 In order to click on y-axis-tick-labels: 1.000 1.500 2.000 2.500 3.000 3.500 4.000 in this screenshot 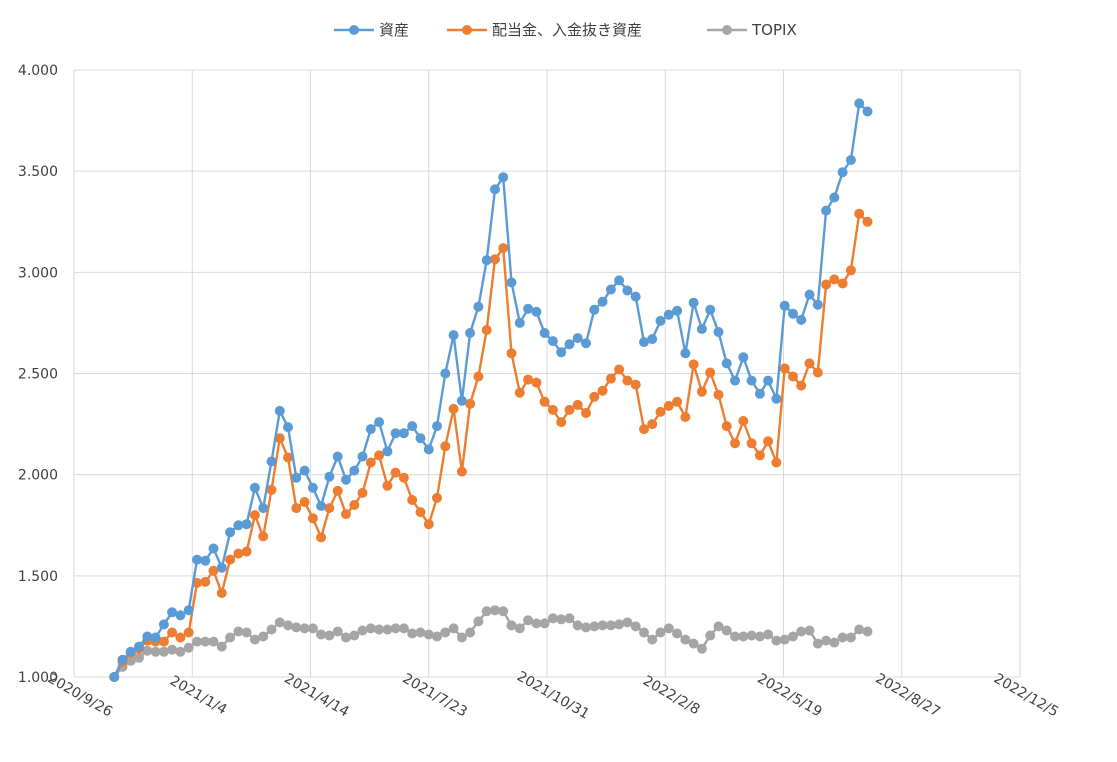, I will do `click(38, 374)`.